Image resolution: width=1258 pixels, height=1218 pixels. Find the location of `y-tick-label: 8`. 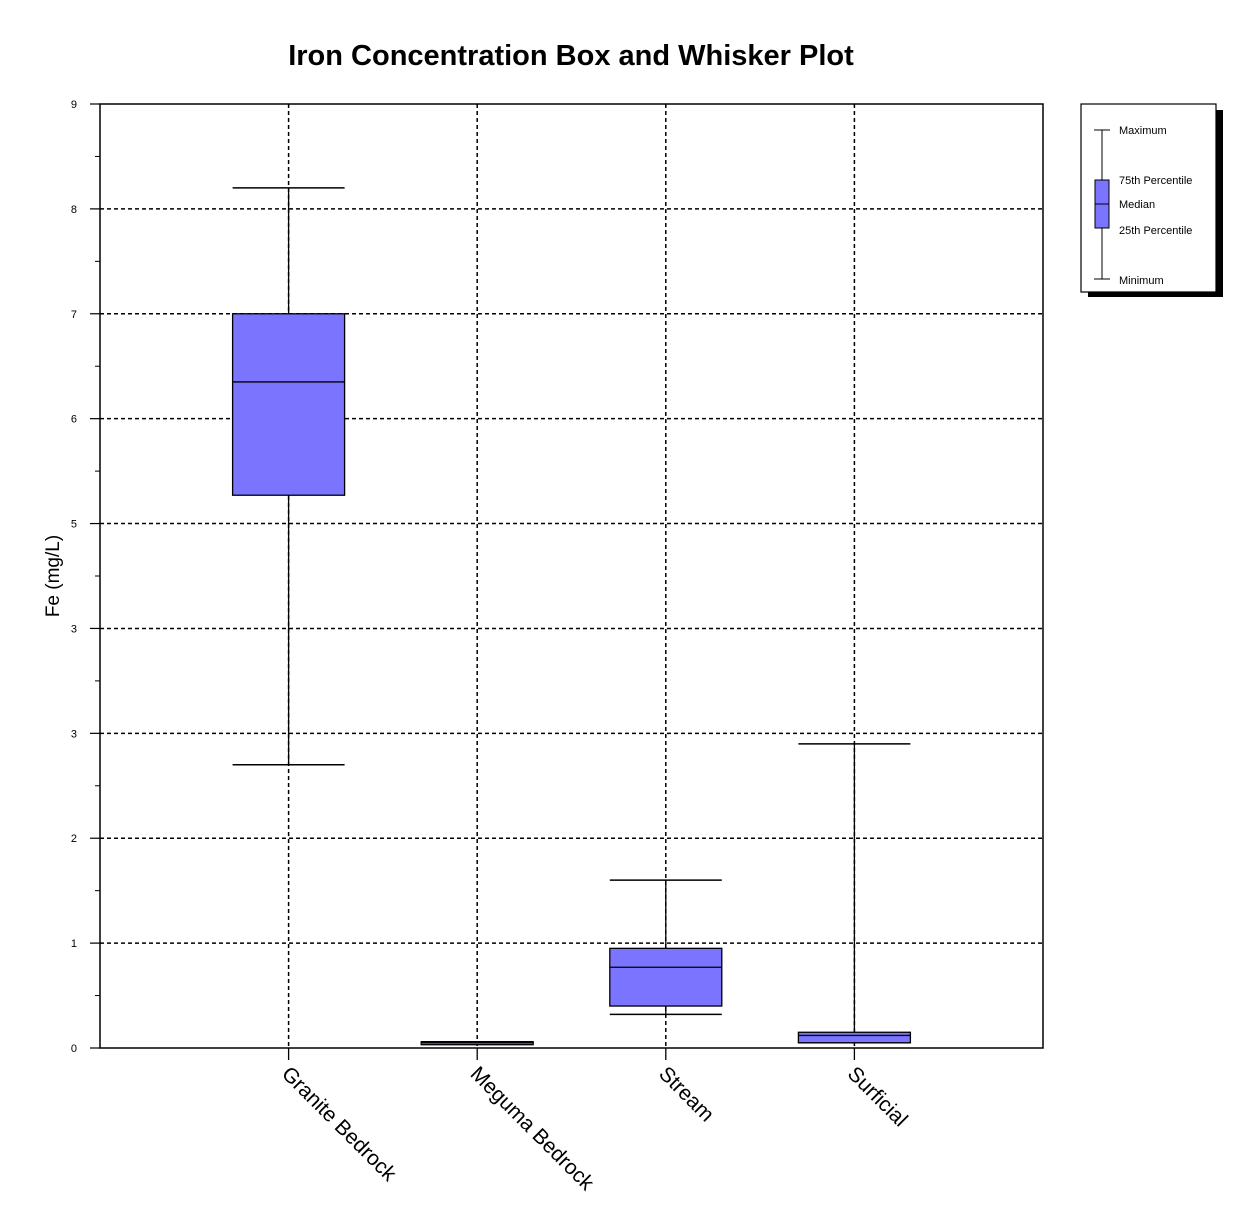

y-tick-label: 8 is located at coordinates (74, 210).